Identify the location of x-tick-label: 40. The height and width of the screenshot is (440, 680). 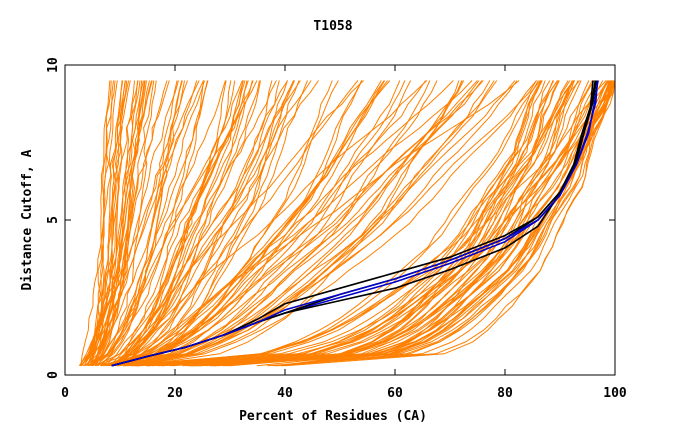
(285, 393).